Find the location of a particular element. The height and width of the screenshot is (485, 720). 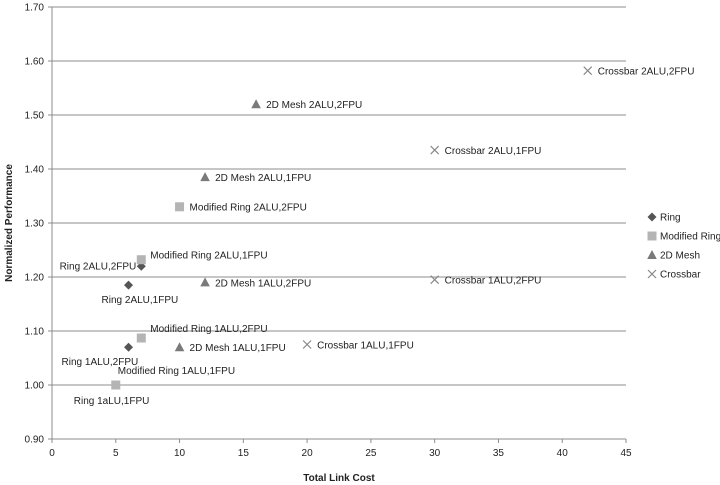

point-label: 2D Mesh 2ALU,1FPU is located at coordinates (263, 178).